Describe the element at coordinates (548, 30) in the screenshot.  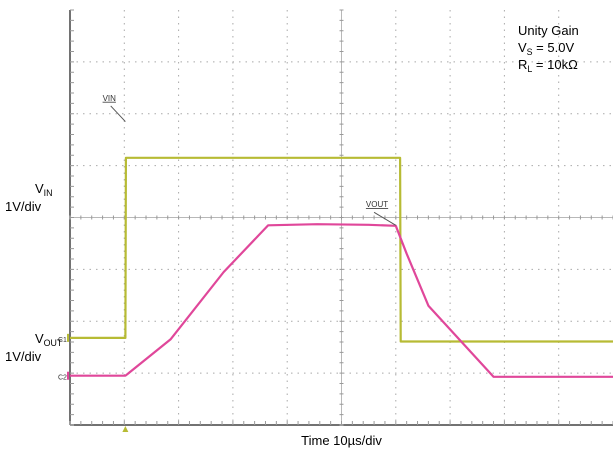
I see `annotation-unity-gain: Unity Gain` at that location.